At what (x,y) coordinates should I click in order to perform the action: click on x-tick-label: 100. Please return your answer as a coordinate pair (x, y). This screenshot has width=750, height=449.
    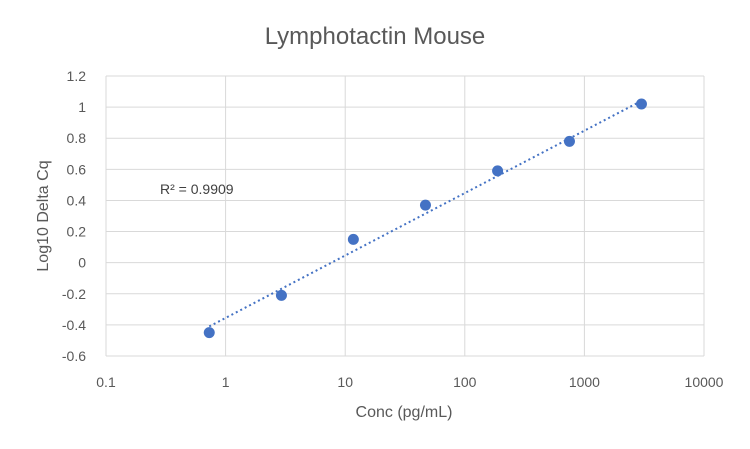
    Looking at the image, I should click on (465, 382).